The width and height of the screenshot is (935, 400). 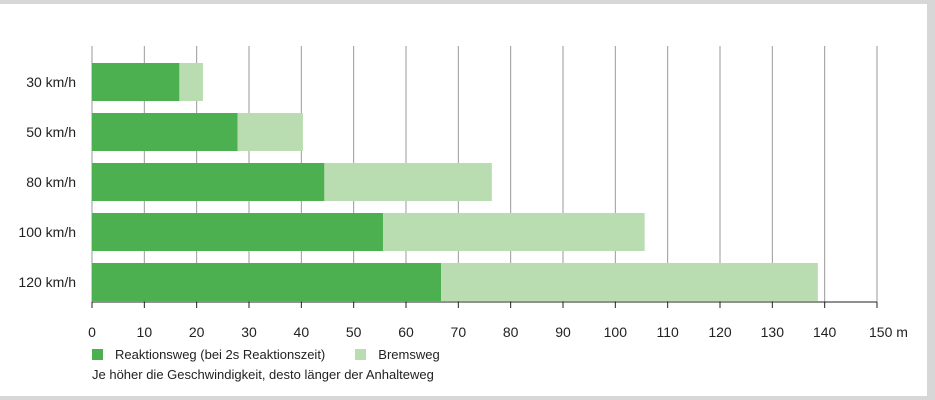 I want to click on x-tick-label: 10, so click(x=145, y=332).